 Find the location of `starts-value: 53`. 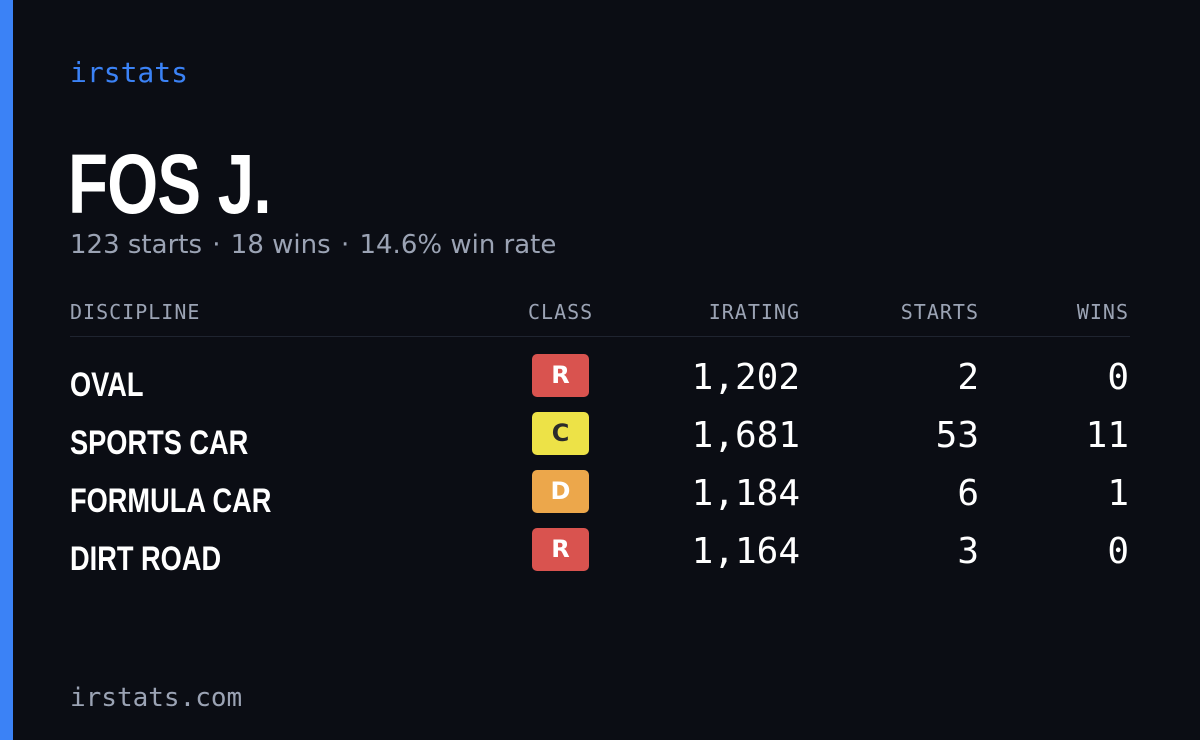

starts-value: 53 is located at coordinates (957, 435).